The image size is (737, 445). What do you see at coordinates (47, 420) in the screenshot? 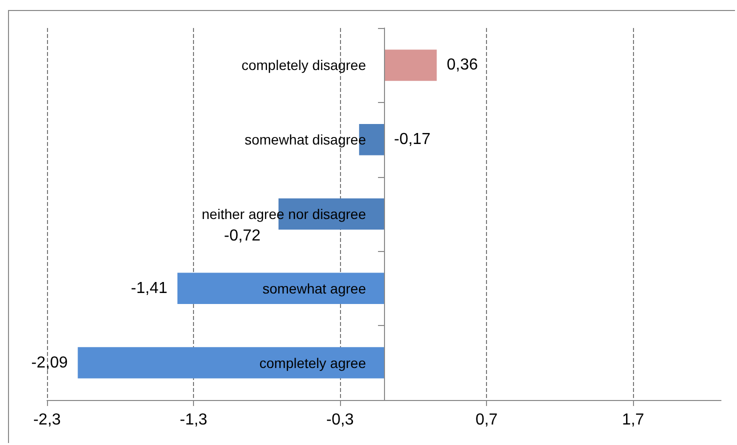
I see `x-tick-label: -2,3` at bounding box center [47, 420].